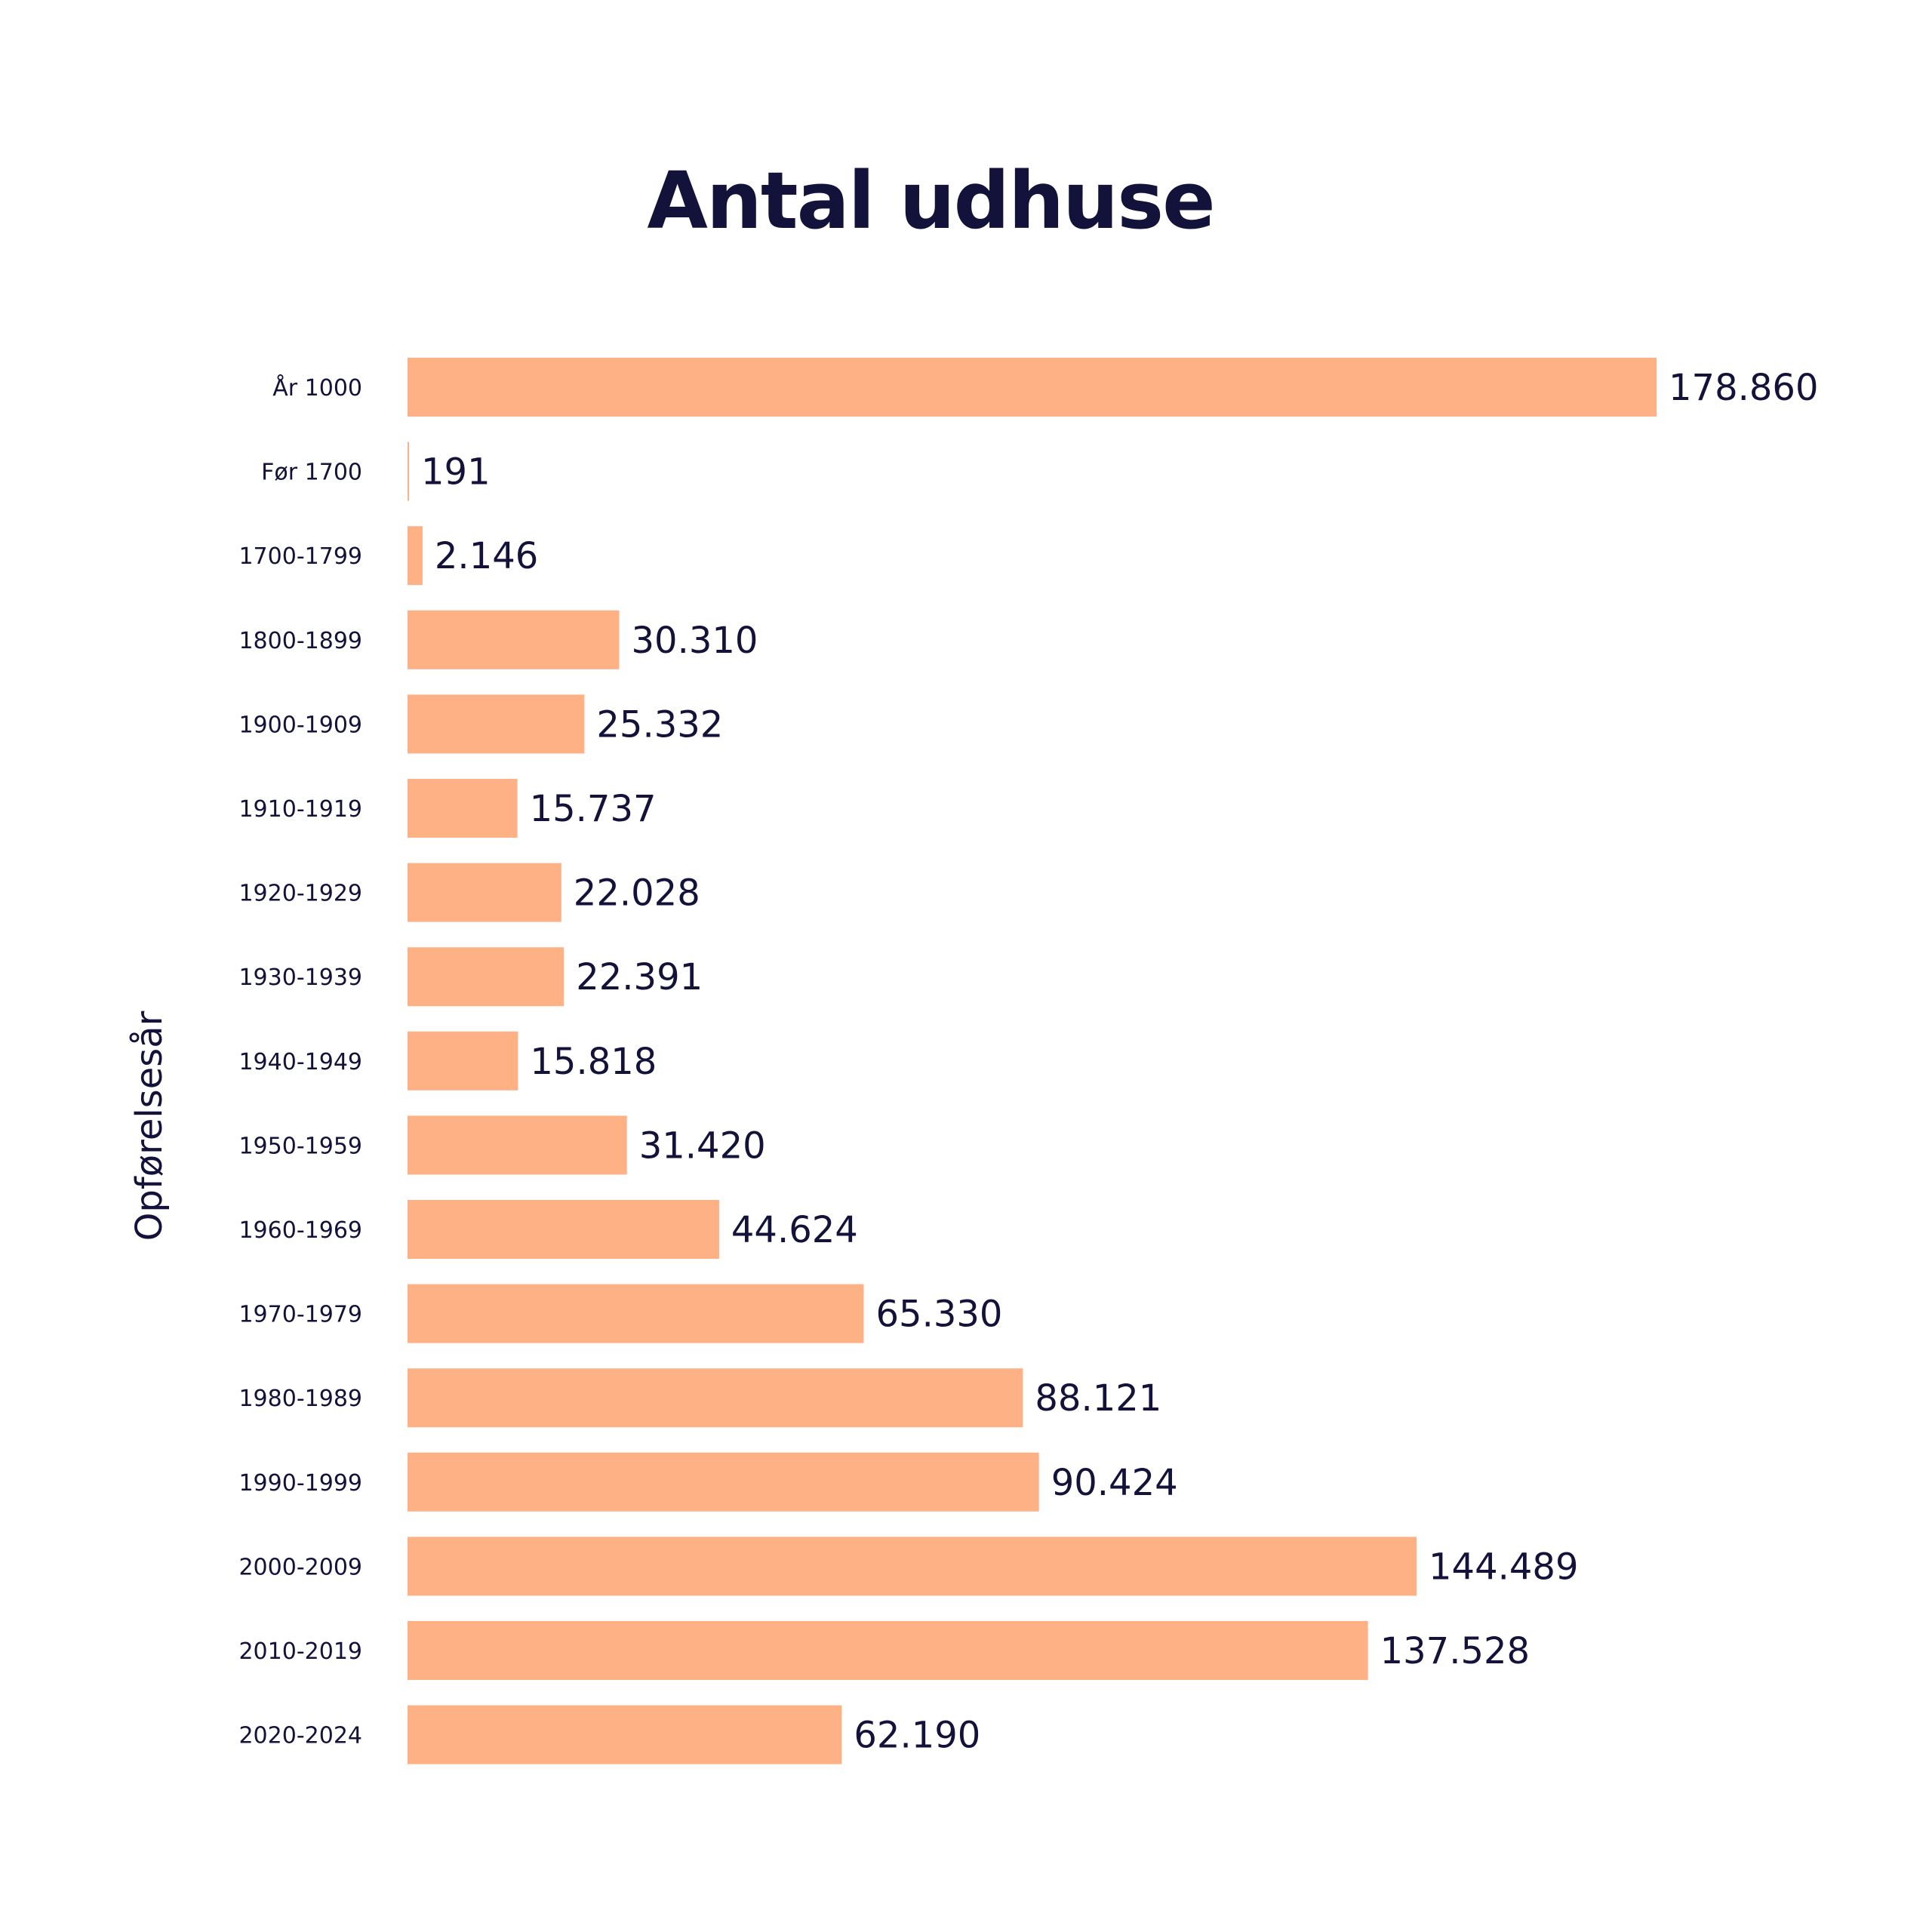  I want to click on value-label-1960-1969: 44.624, so click(794, 1230).